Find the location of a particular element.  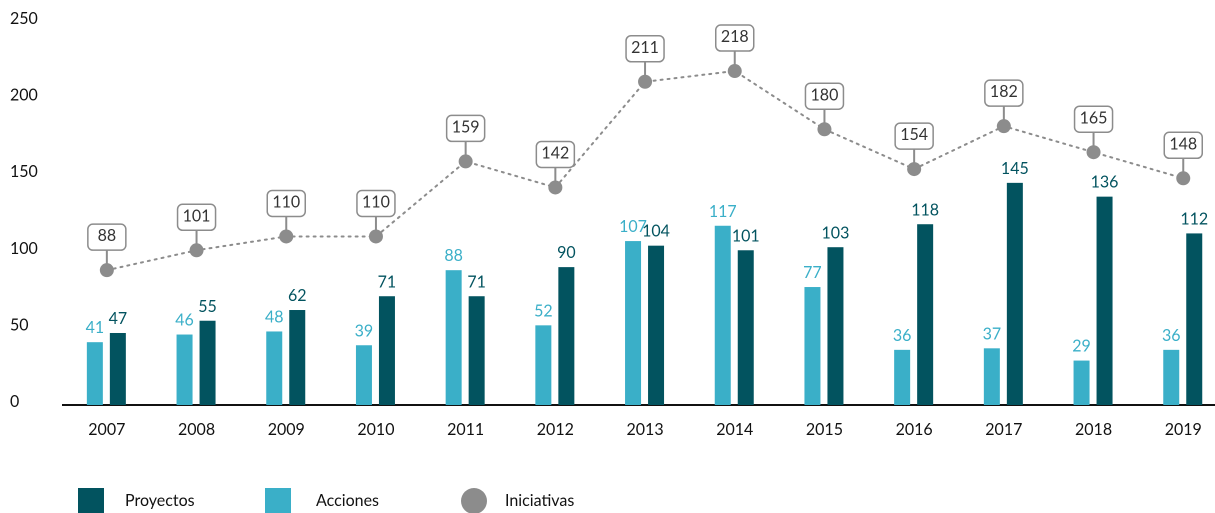

point-value-label: 142 is located at coordinates (555, 153).